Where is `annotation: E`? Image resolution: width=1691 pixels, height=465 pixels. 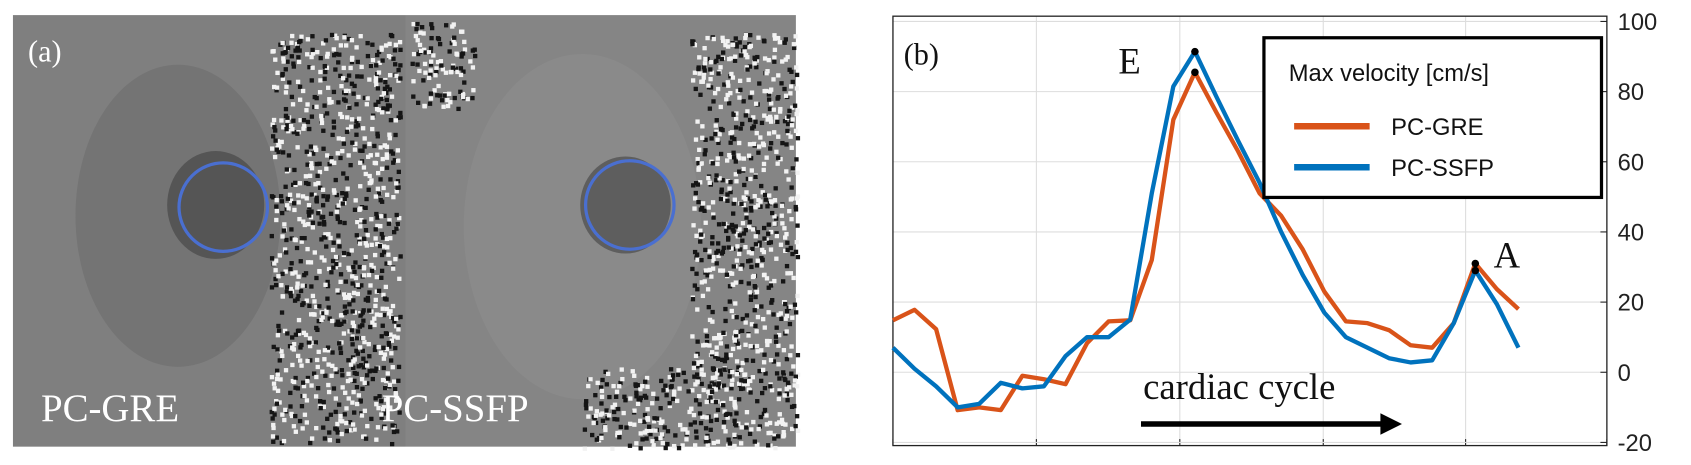 annotation: E is located at coordinates (1129, 60).